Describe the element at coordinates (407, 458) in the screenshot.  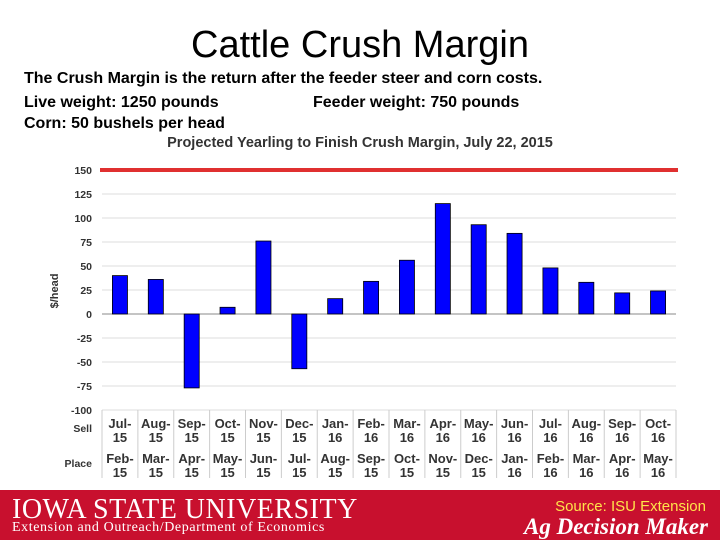
I see `place-month-label: Oct-` at that location.